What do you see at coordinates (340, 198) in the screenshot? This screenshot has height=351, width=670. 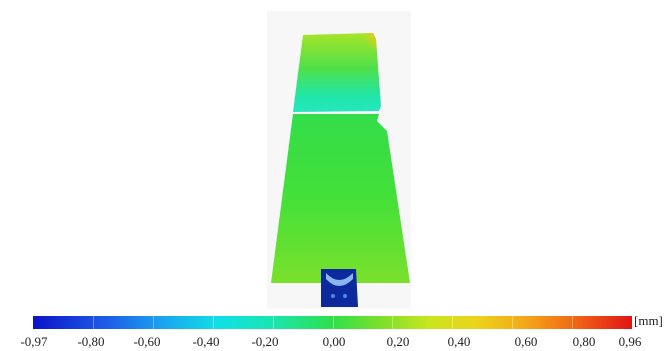 I see `lower-segment` at bounding box center [340, 198].